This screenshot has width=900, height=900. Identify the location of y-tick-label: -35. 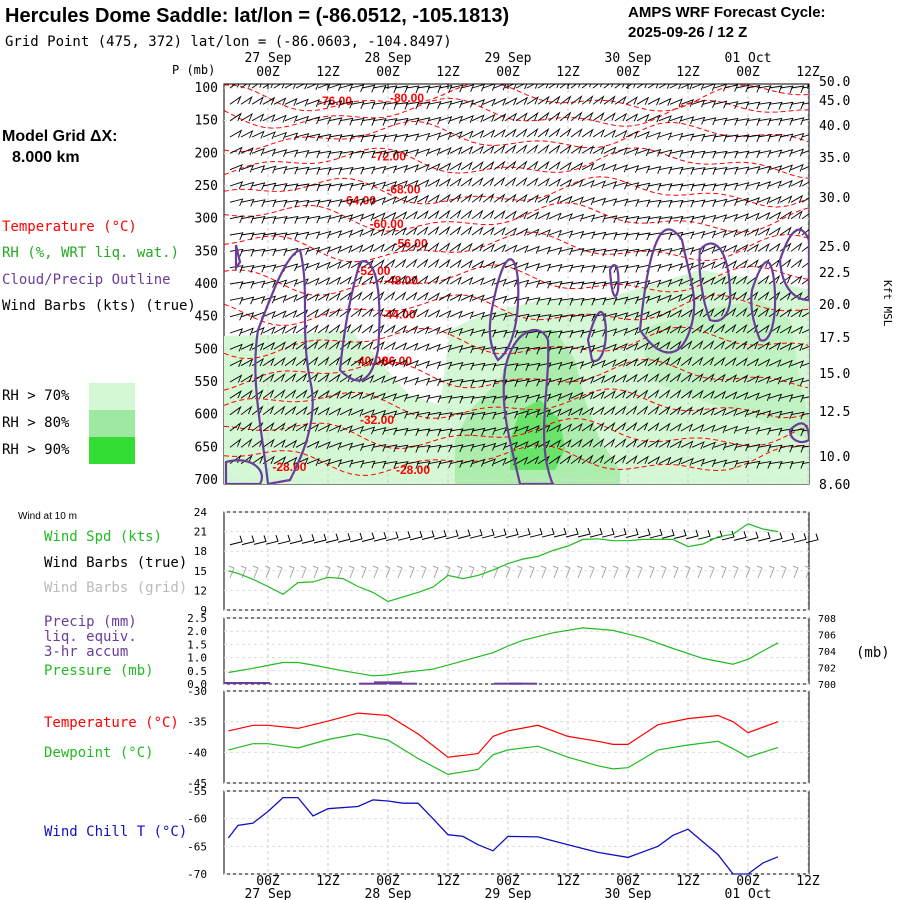
(197, 722).